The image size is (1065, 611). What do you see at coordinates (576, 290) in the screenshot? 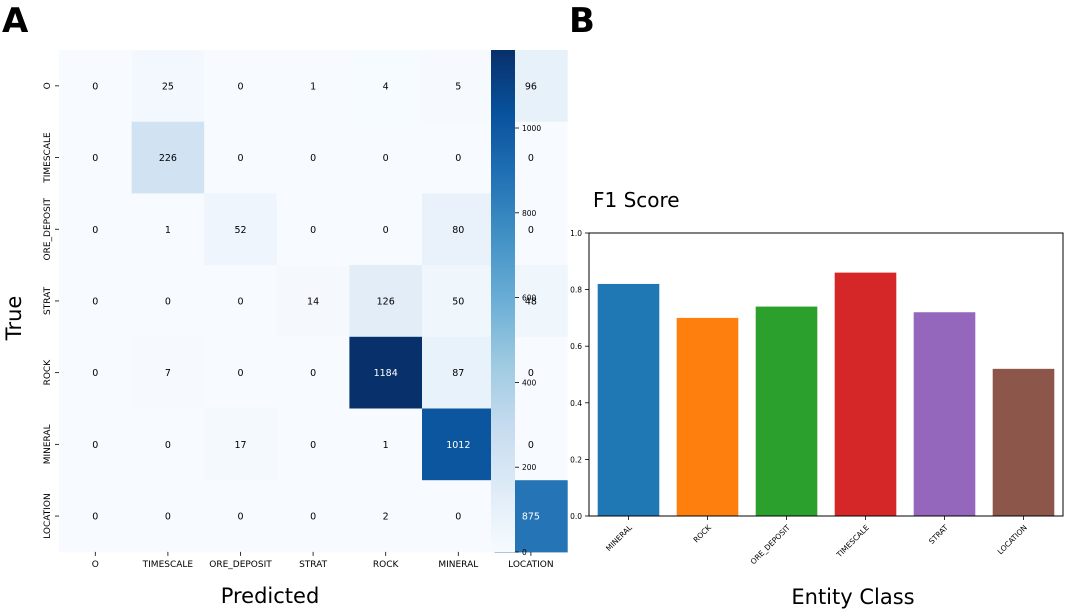
I see `bar-y-tick-label: 0.8` at bounding box center [576, 290].